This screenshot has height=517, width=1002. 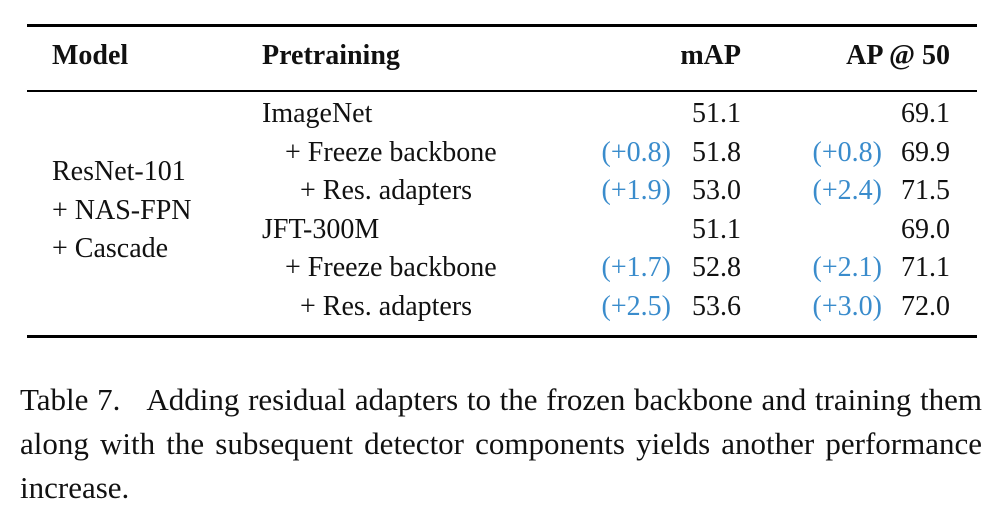 What do you see at coordinates (110, 249) in the screenshot?
I see `model-line: + Cascade` at bounding box center [110, 249].